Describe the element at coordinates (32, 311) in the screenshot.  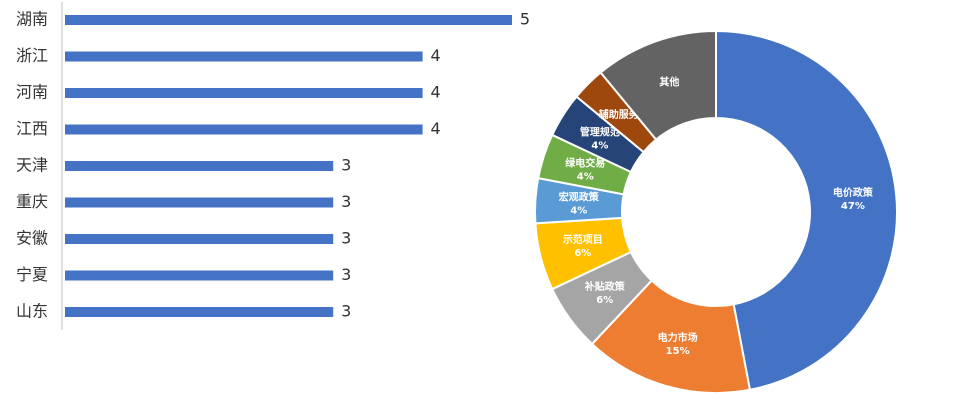
I see `category-label: 山东` at that location.